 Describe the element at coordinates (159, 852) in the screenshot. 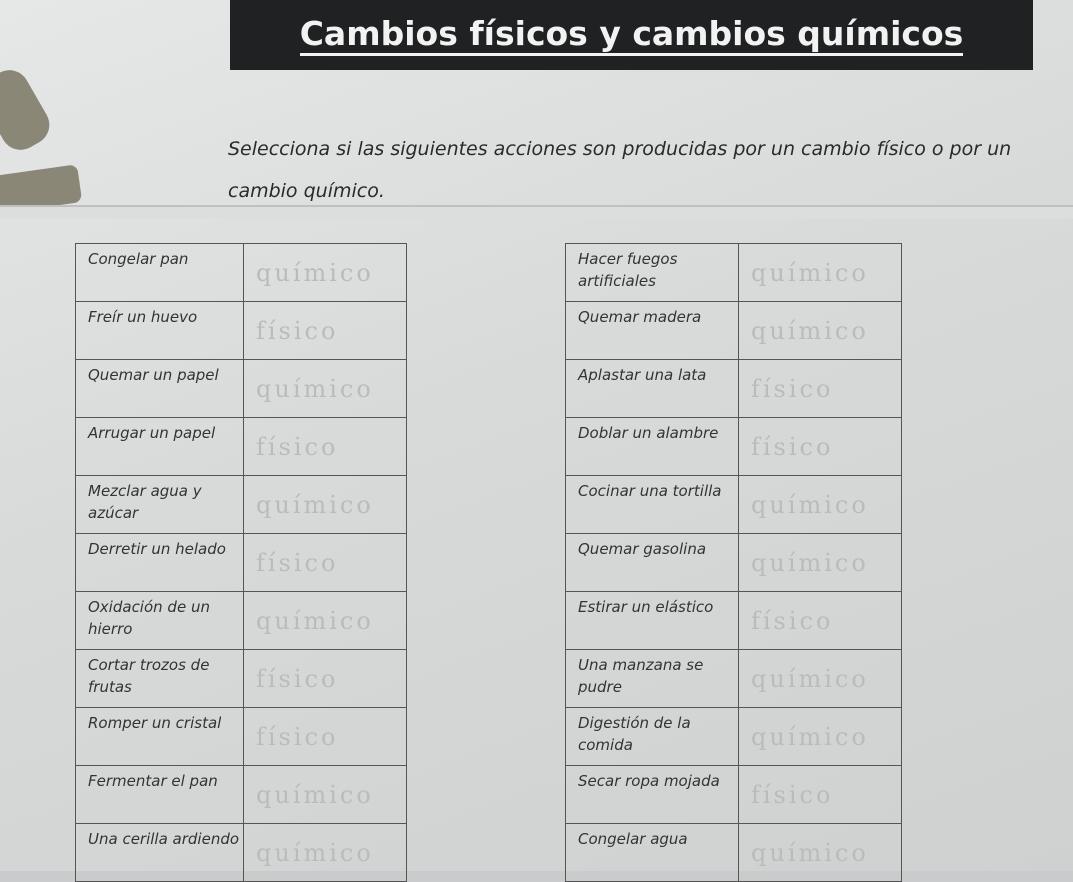

I see `action-cell: Una cerilla ardiendo` at that location.